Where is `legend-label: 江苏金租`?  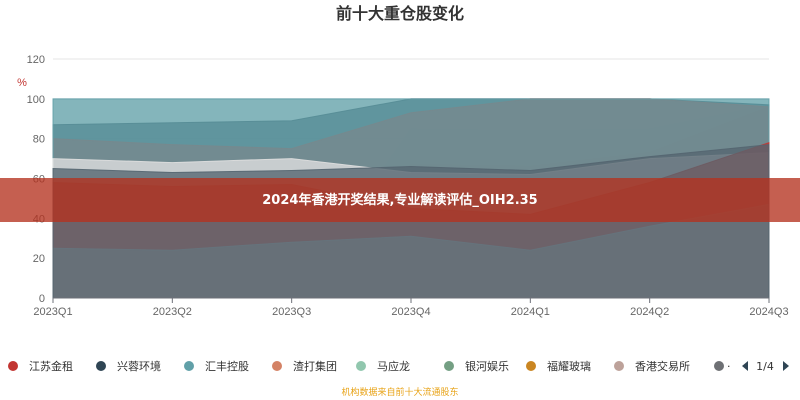
legend-label: 江苏金租 is located at coordinates (51, 366).